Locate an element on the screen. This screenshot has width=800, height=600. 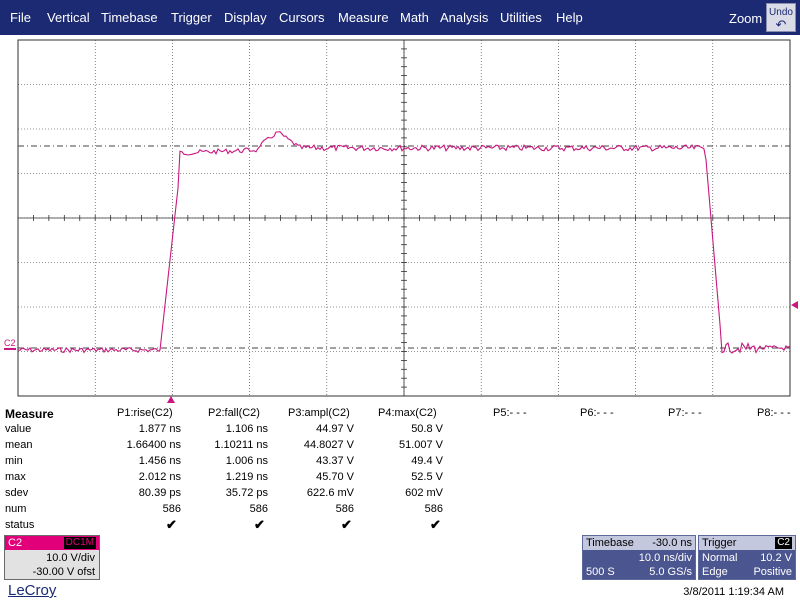
max-p2: 1.219 ns is located at coordinates (246, 477).